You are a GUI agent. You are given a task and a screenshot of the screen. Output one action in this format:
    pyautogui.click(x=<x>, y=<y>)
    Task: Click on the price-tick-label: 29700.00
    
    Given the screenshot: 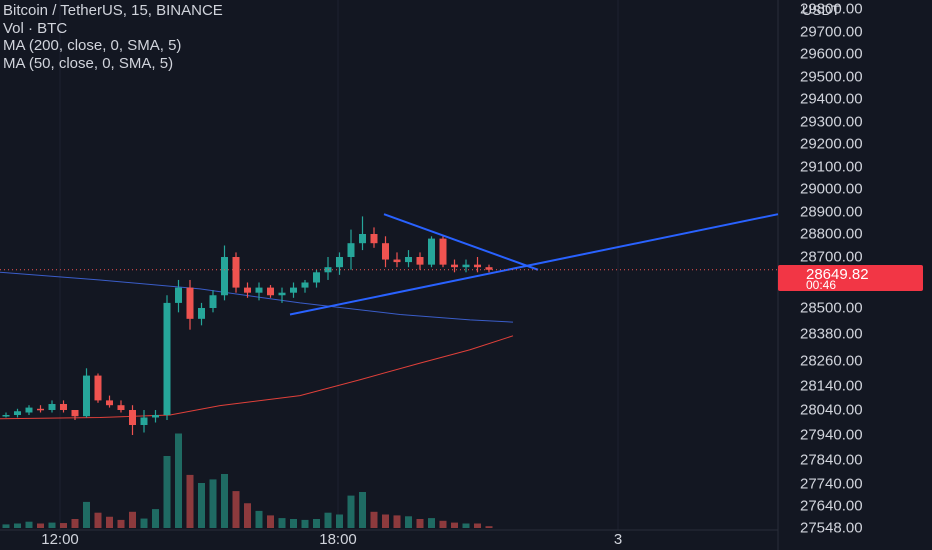 What is the action you would take?
    pyautogui.click(x=831, y=32)
    